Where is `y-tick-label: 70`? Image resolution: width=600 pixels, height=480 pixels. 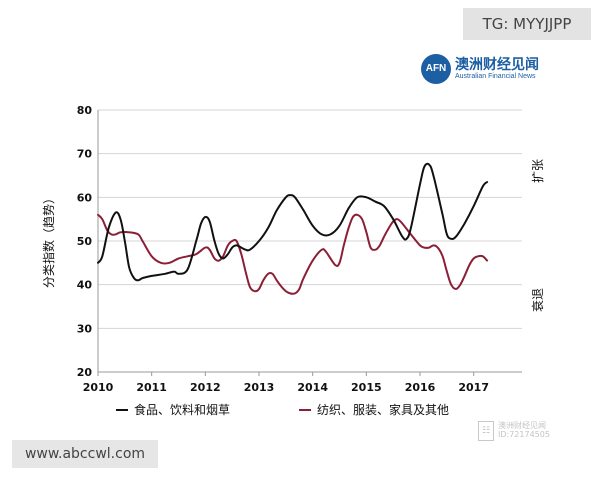
y-tick-label: 70 is located at coordinates (85, 154).